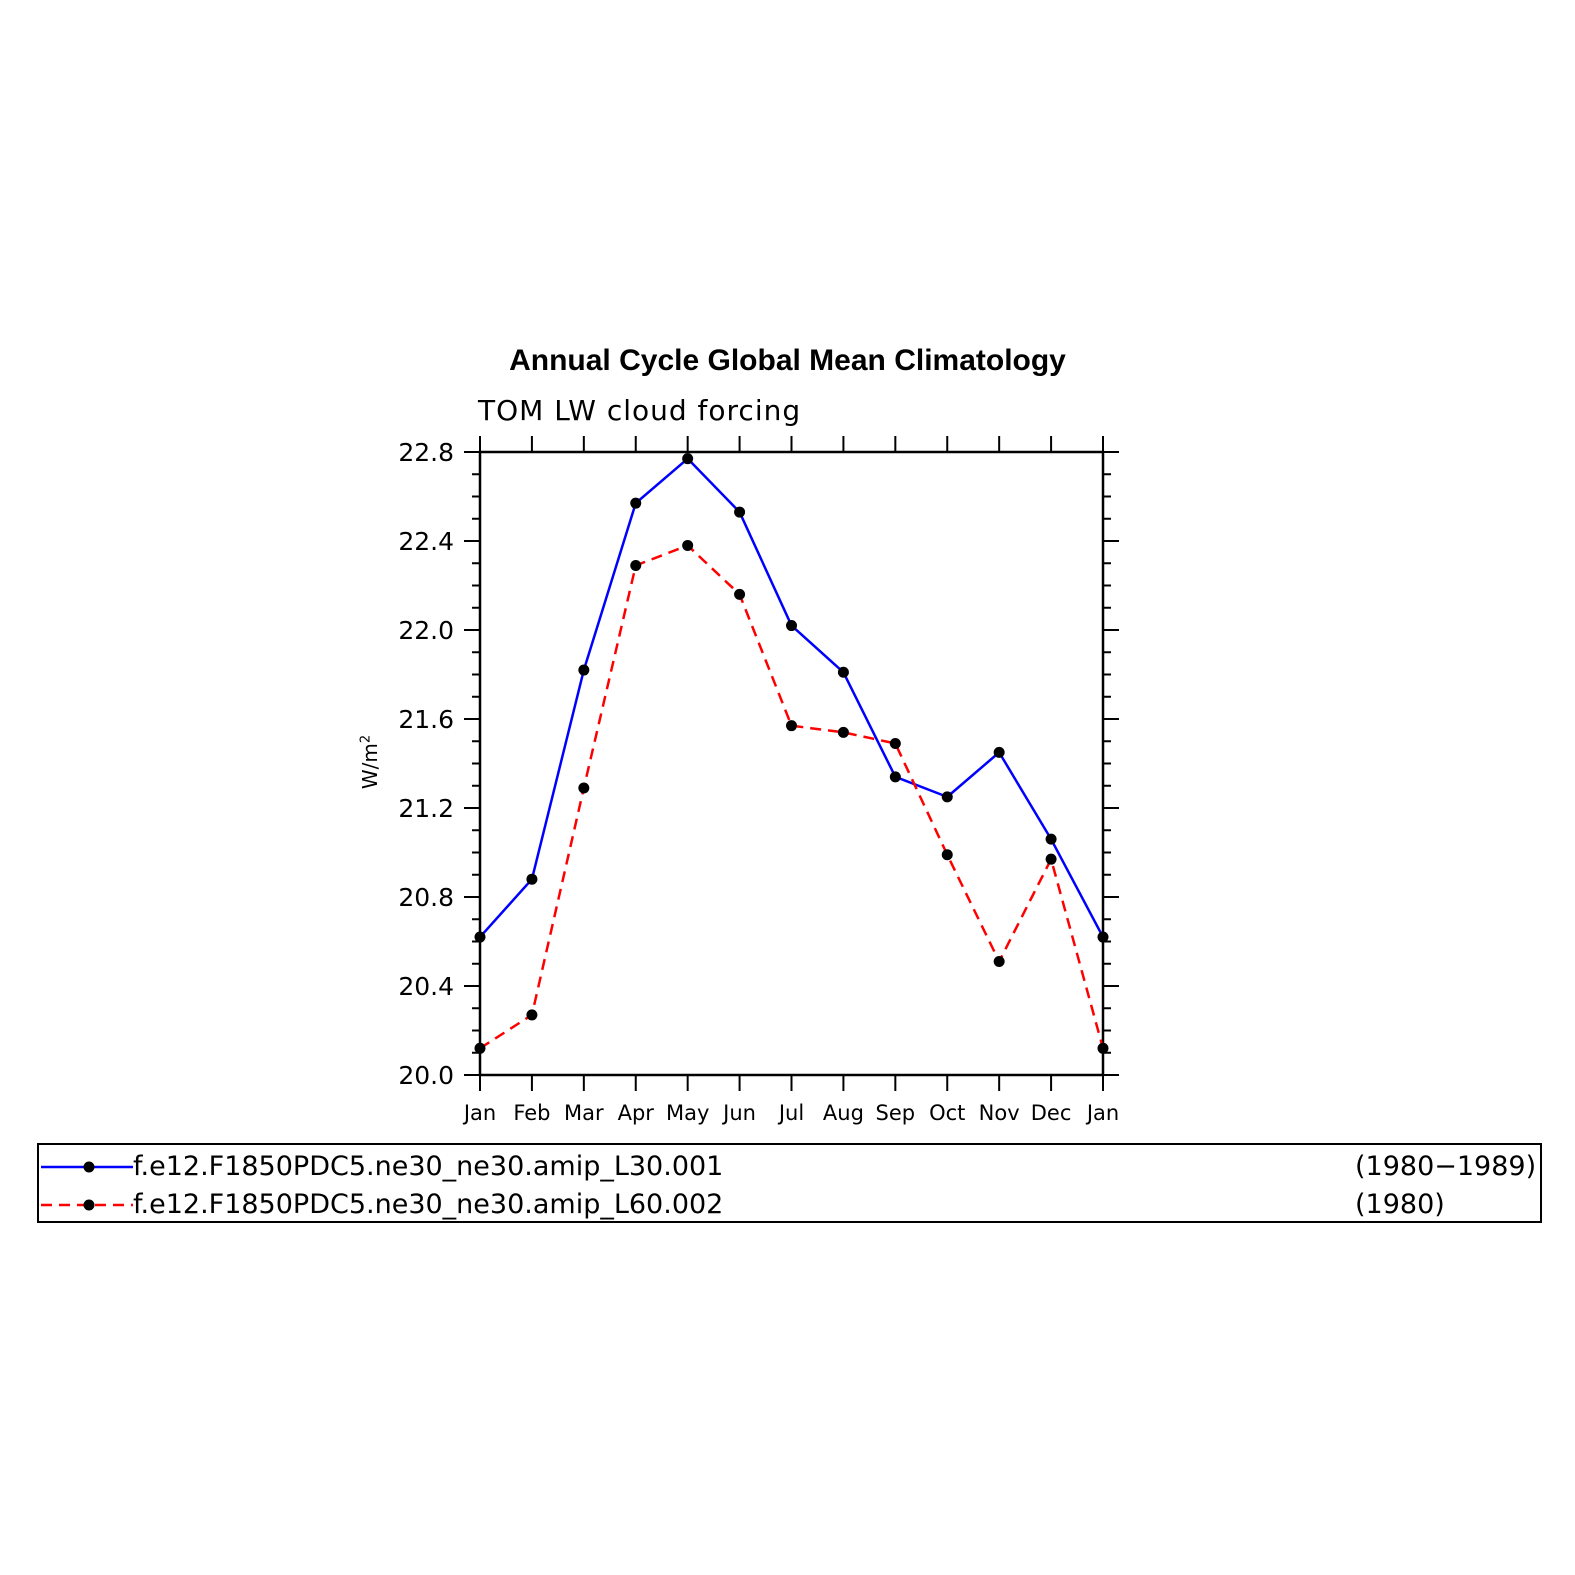  I want to click on y-tick-label: 21.6, so click(426, 719).